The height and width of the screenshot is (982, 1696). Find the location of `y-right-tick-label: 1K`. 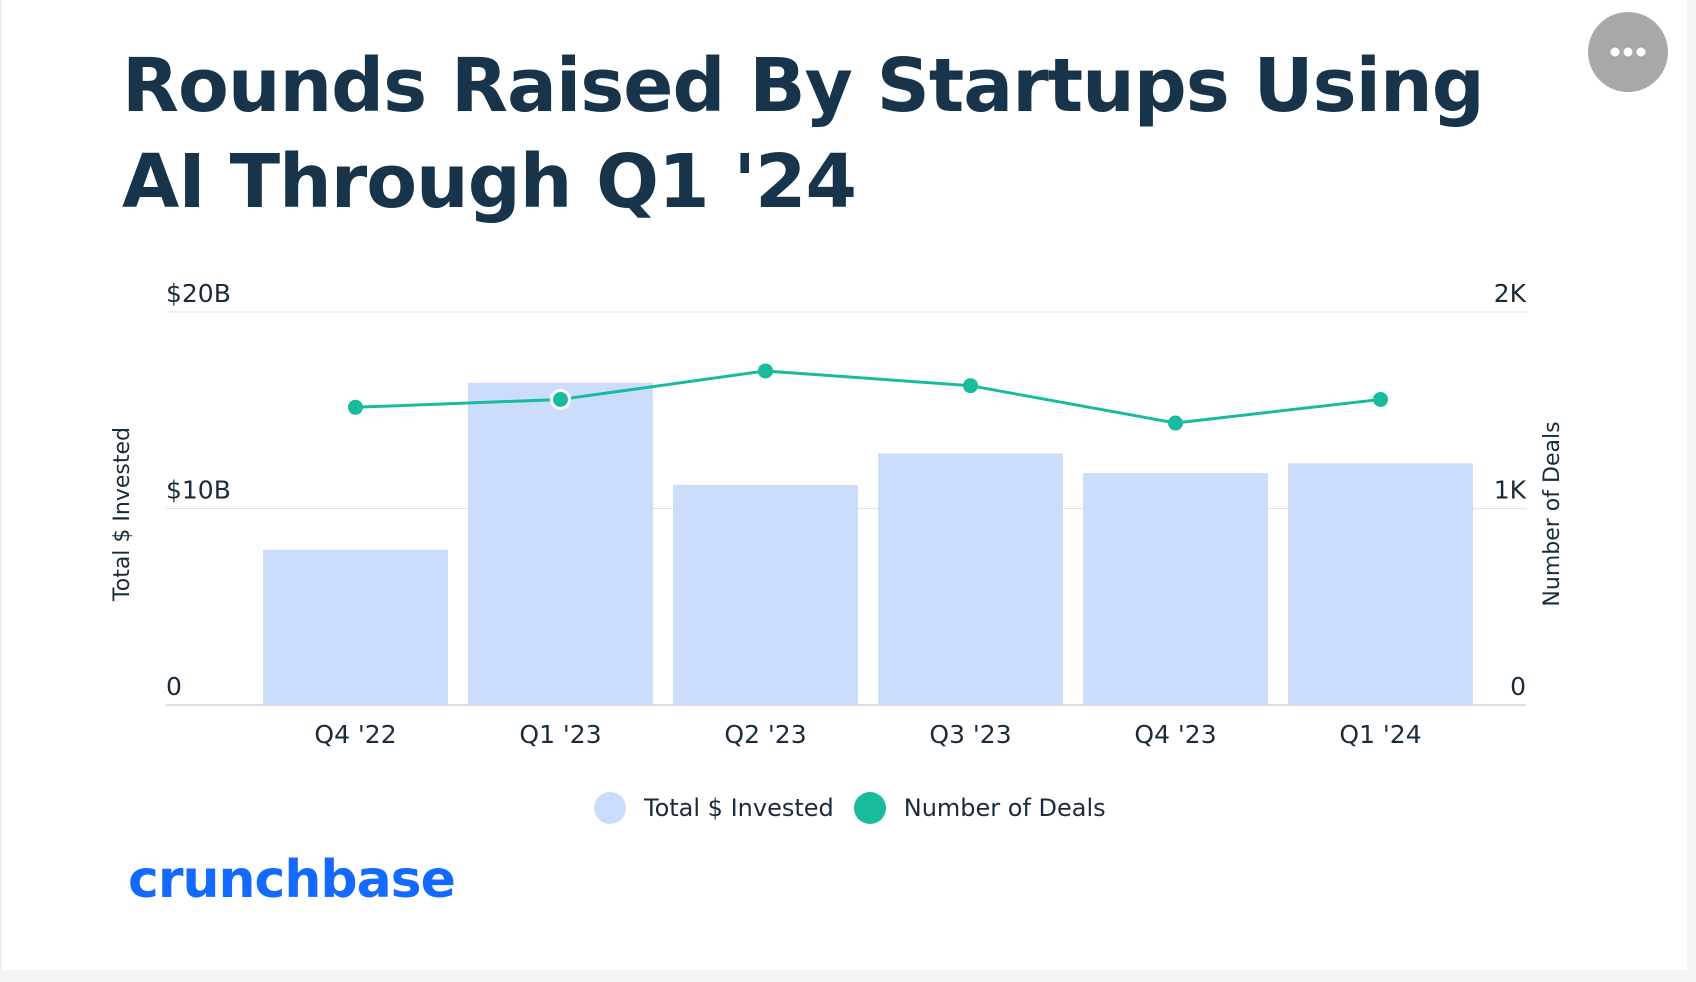

y-right-tick-label: 1K is located at coordinates (1510, 490).